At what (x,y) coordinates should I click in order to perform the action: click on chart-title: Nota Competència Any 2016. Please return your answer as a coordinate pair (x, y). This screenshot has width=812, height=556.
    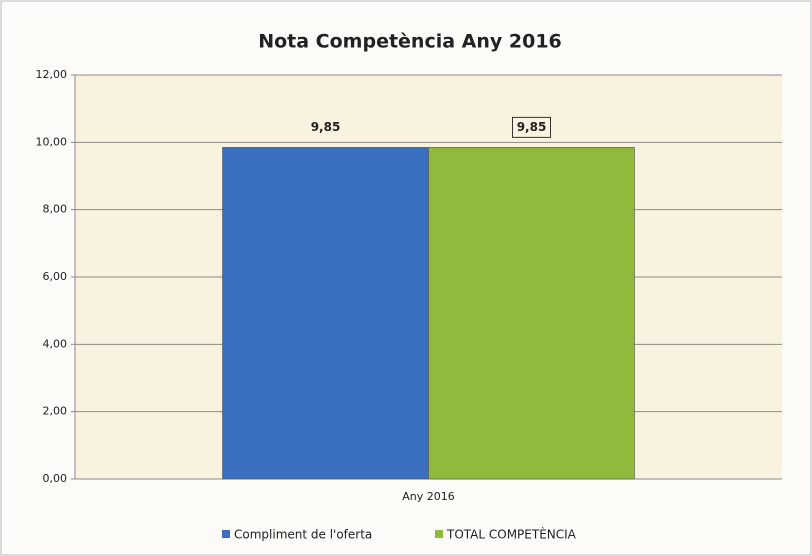
    Looking at the image, I should click on (410, 42).